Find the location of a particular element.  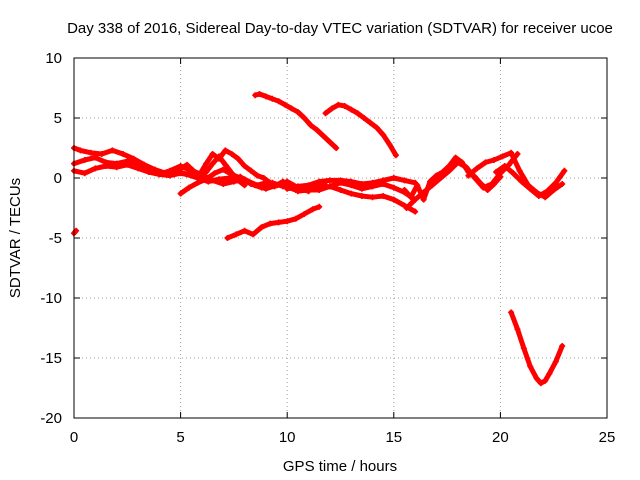

series-sat-g is located at coordinates (296, 121).